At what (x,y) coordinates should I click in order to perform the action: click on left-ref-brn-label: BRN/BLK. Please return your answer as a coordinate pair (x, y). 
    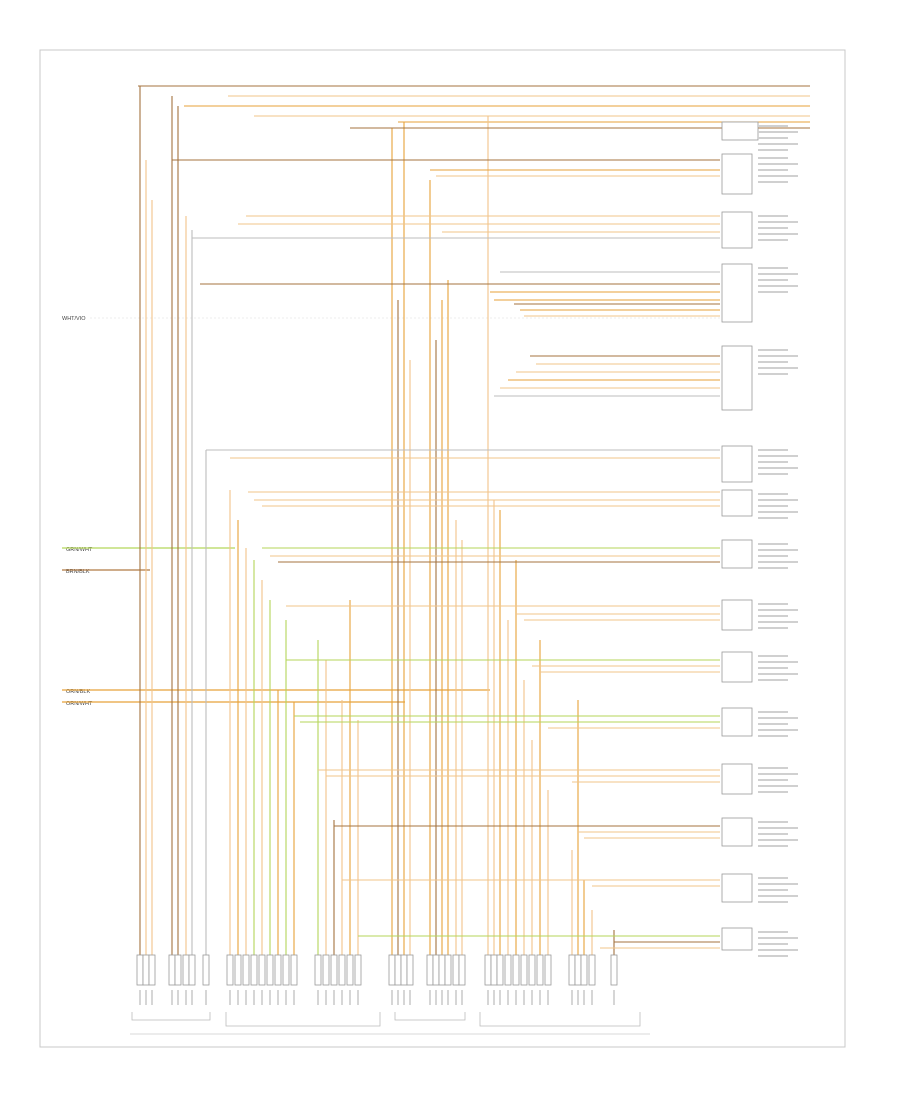
    Looking at the image, I should click on (78, 572).